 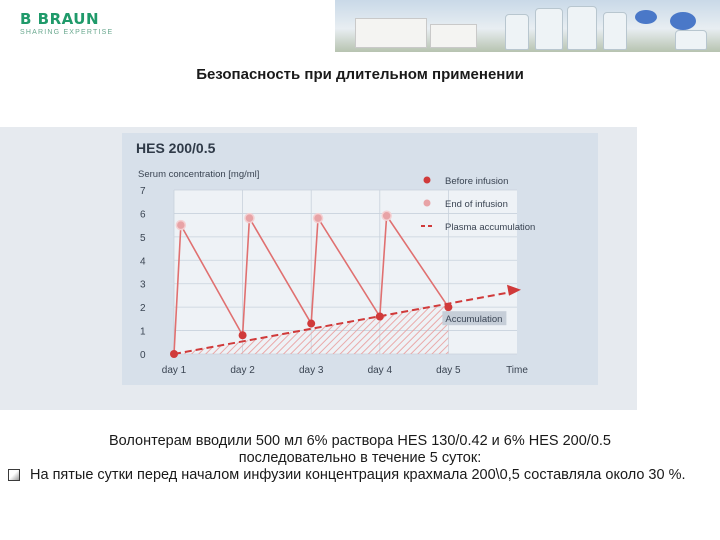 I want to click on x-tick-label: day 1, so click(x=174, y=370).